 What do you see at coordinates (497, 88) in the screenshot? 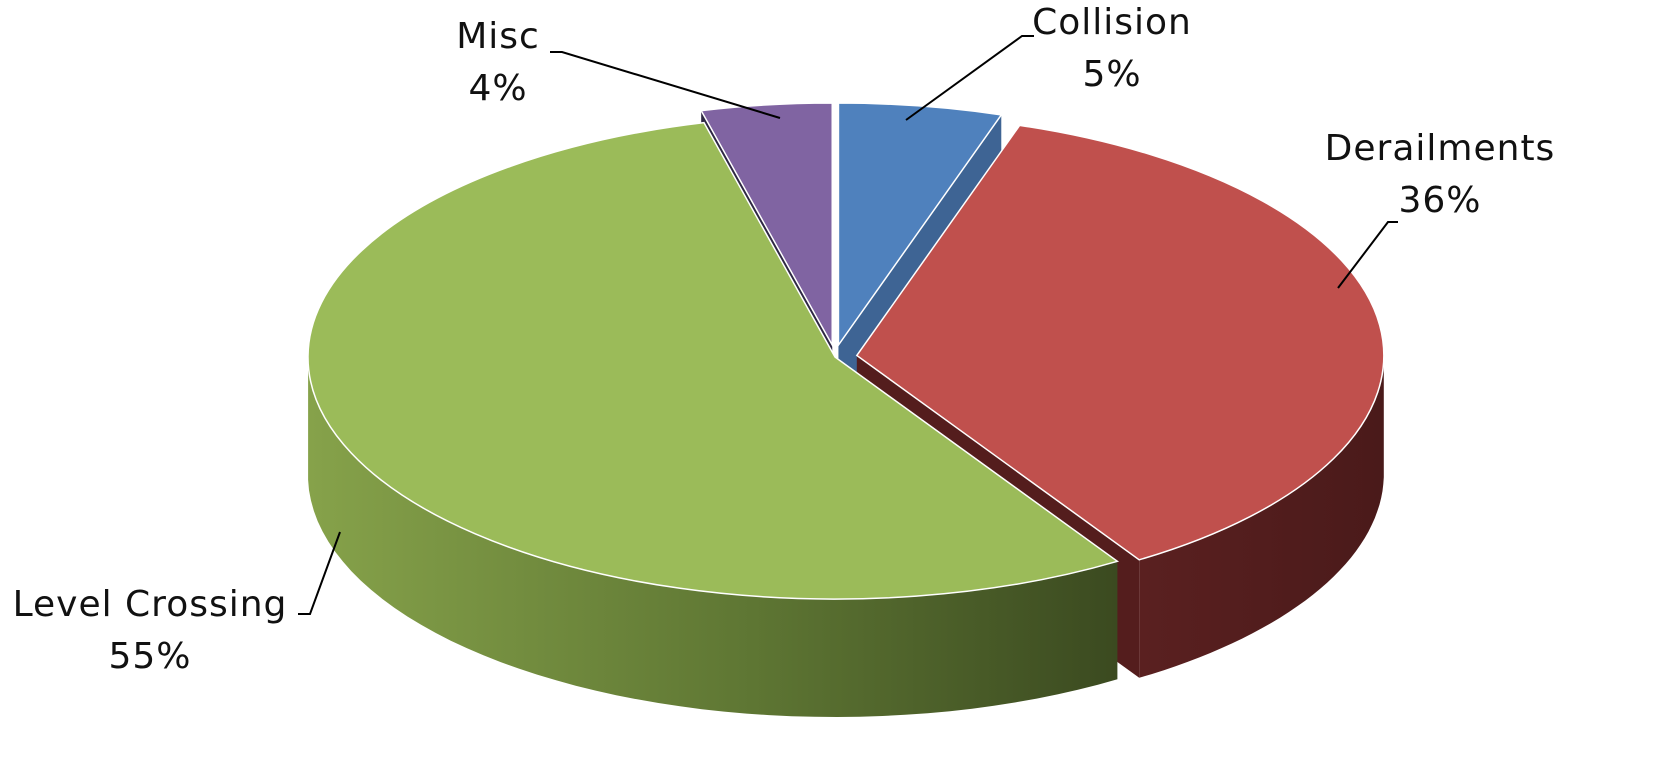
I see `label-value-misc: 4%` at bounding box center [497, 88].